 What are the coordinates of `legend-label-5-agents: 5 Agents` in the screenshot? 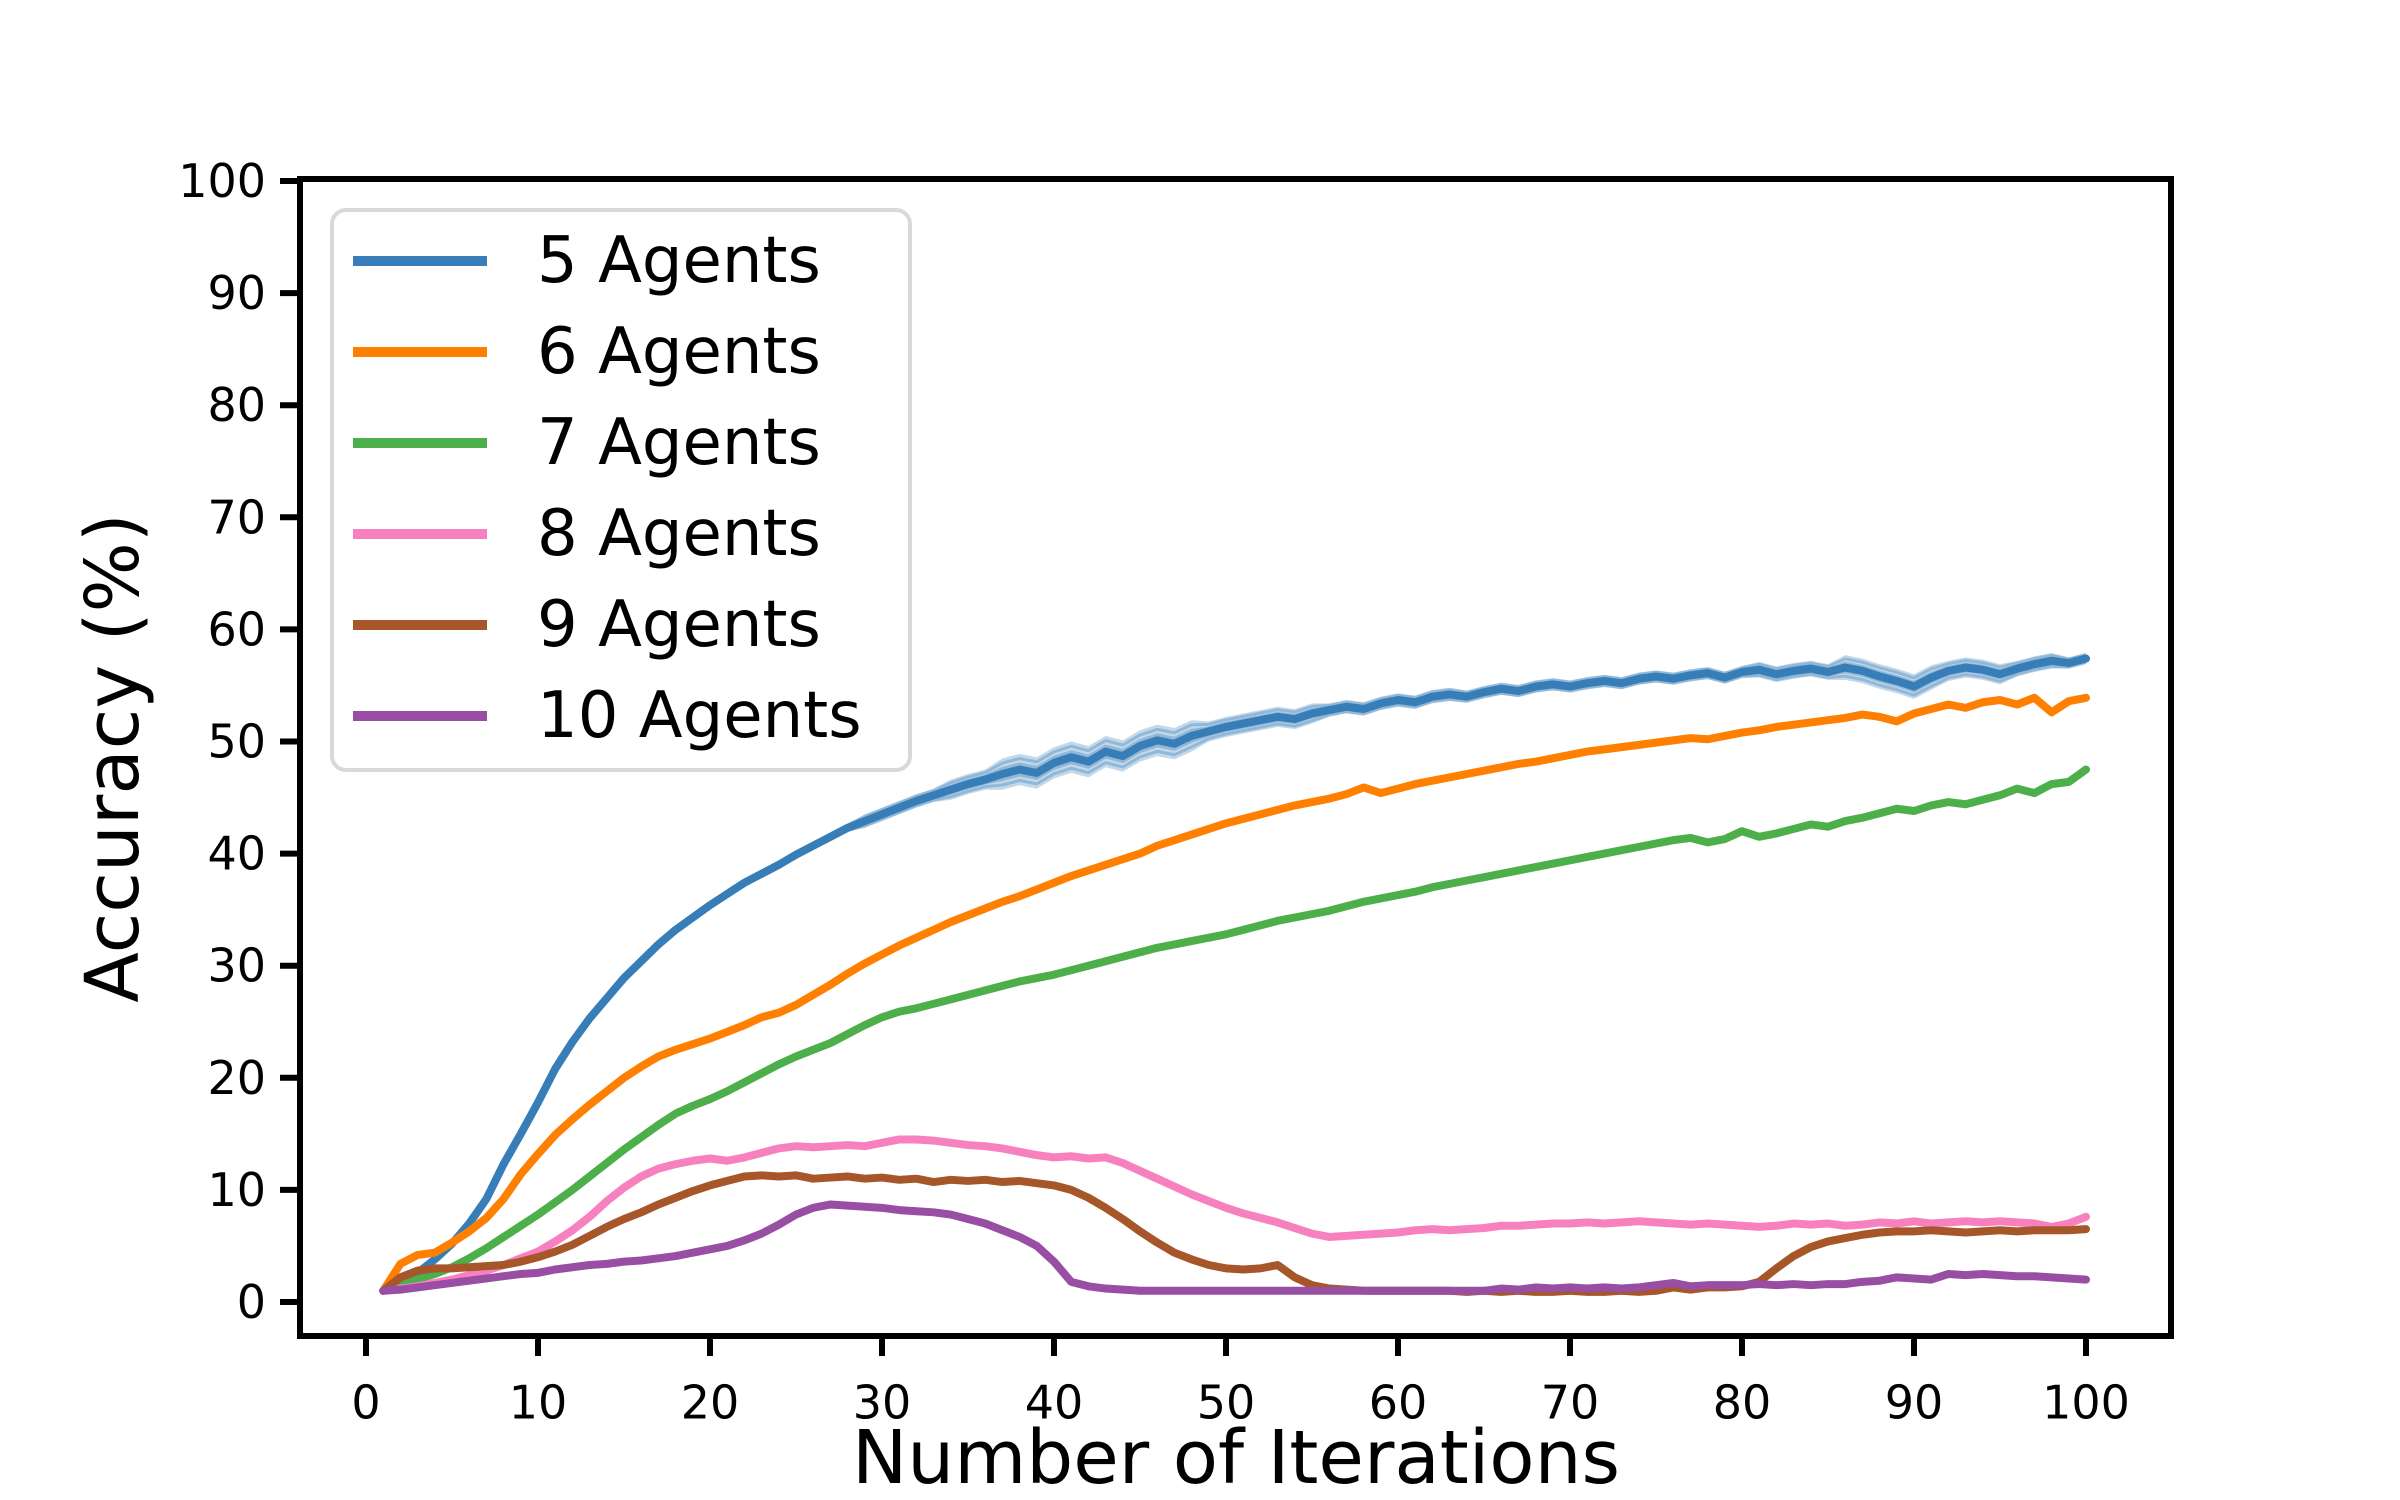 It's located at (679, 261).